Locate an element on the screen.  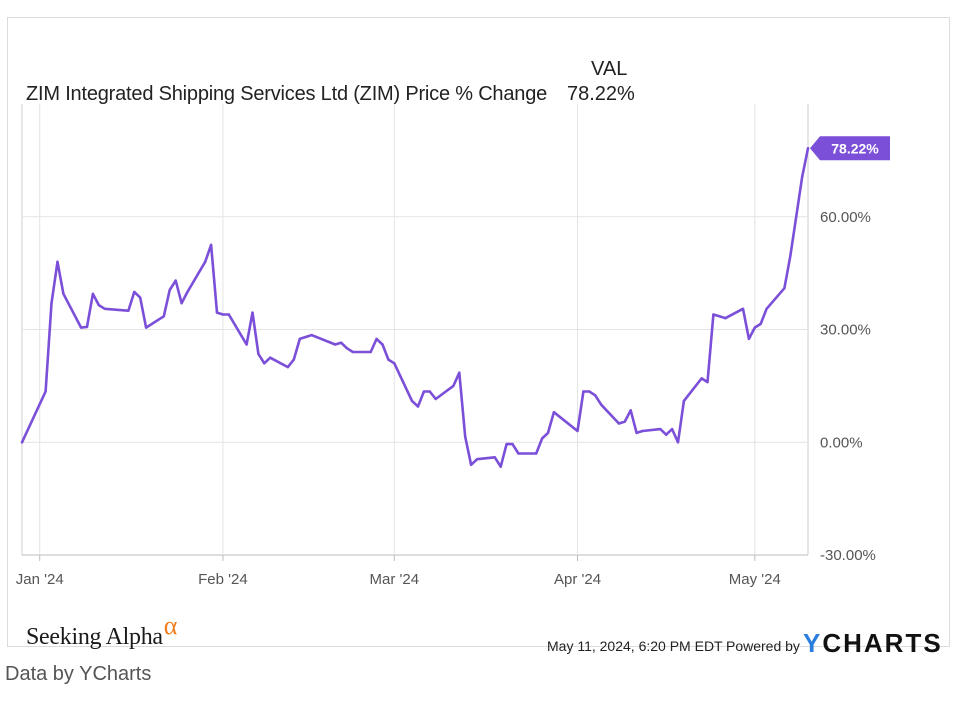
value-column-label: VAL is located at coordinates (609, 69).